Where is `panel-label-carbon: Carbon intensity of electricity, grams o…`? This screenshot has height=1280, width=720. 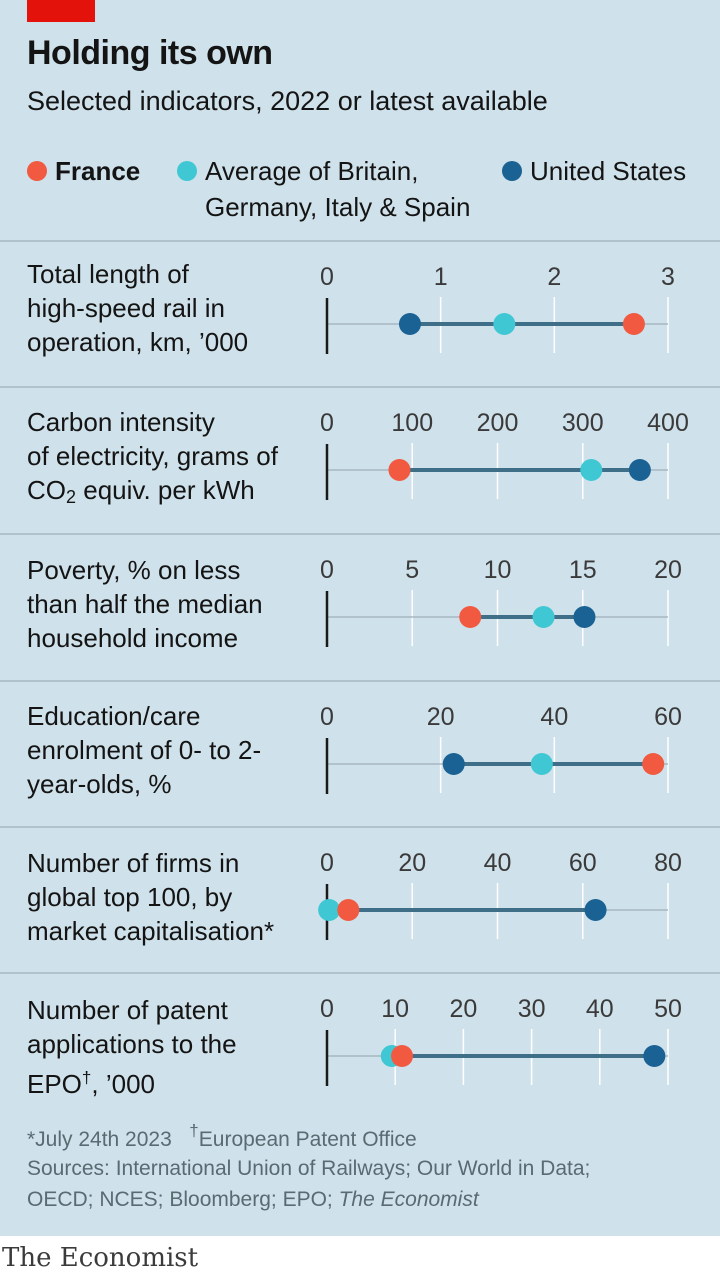 panel-label-carbon: Carbon intensity of electricity, grams o… is located at coordinates (172, 459).